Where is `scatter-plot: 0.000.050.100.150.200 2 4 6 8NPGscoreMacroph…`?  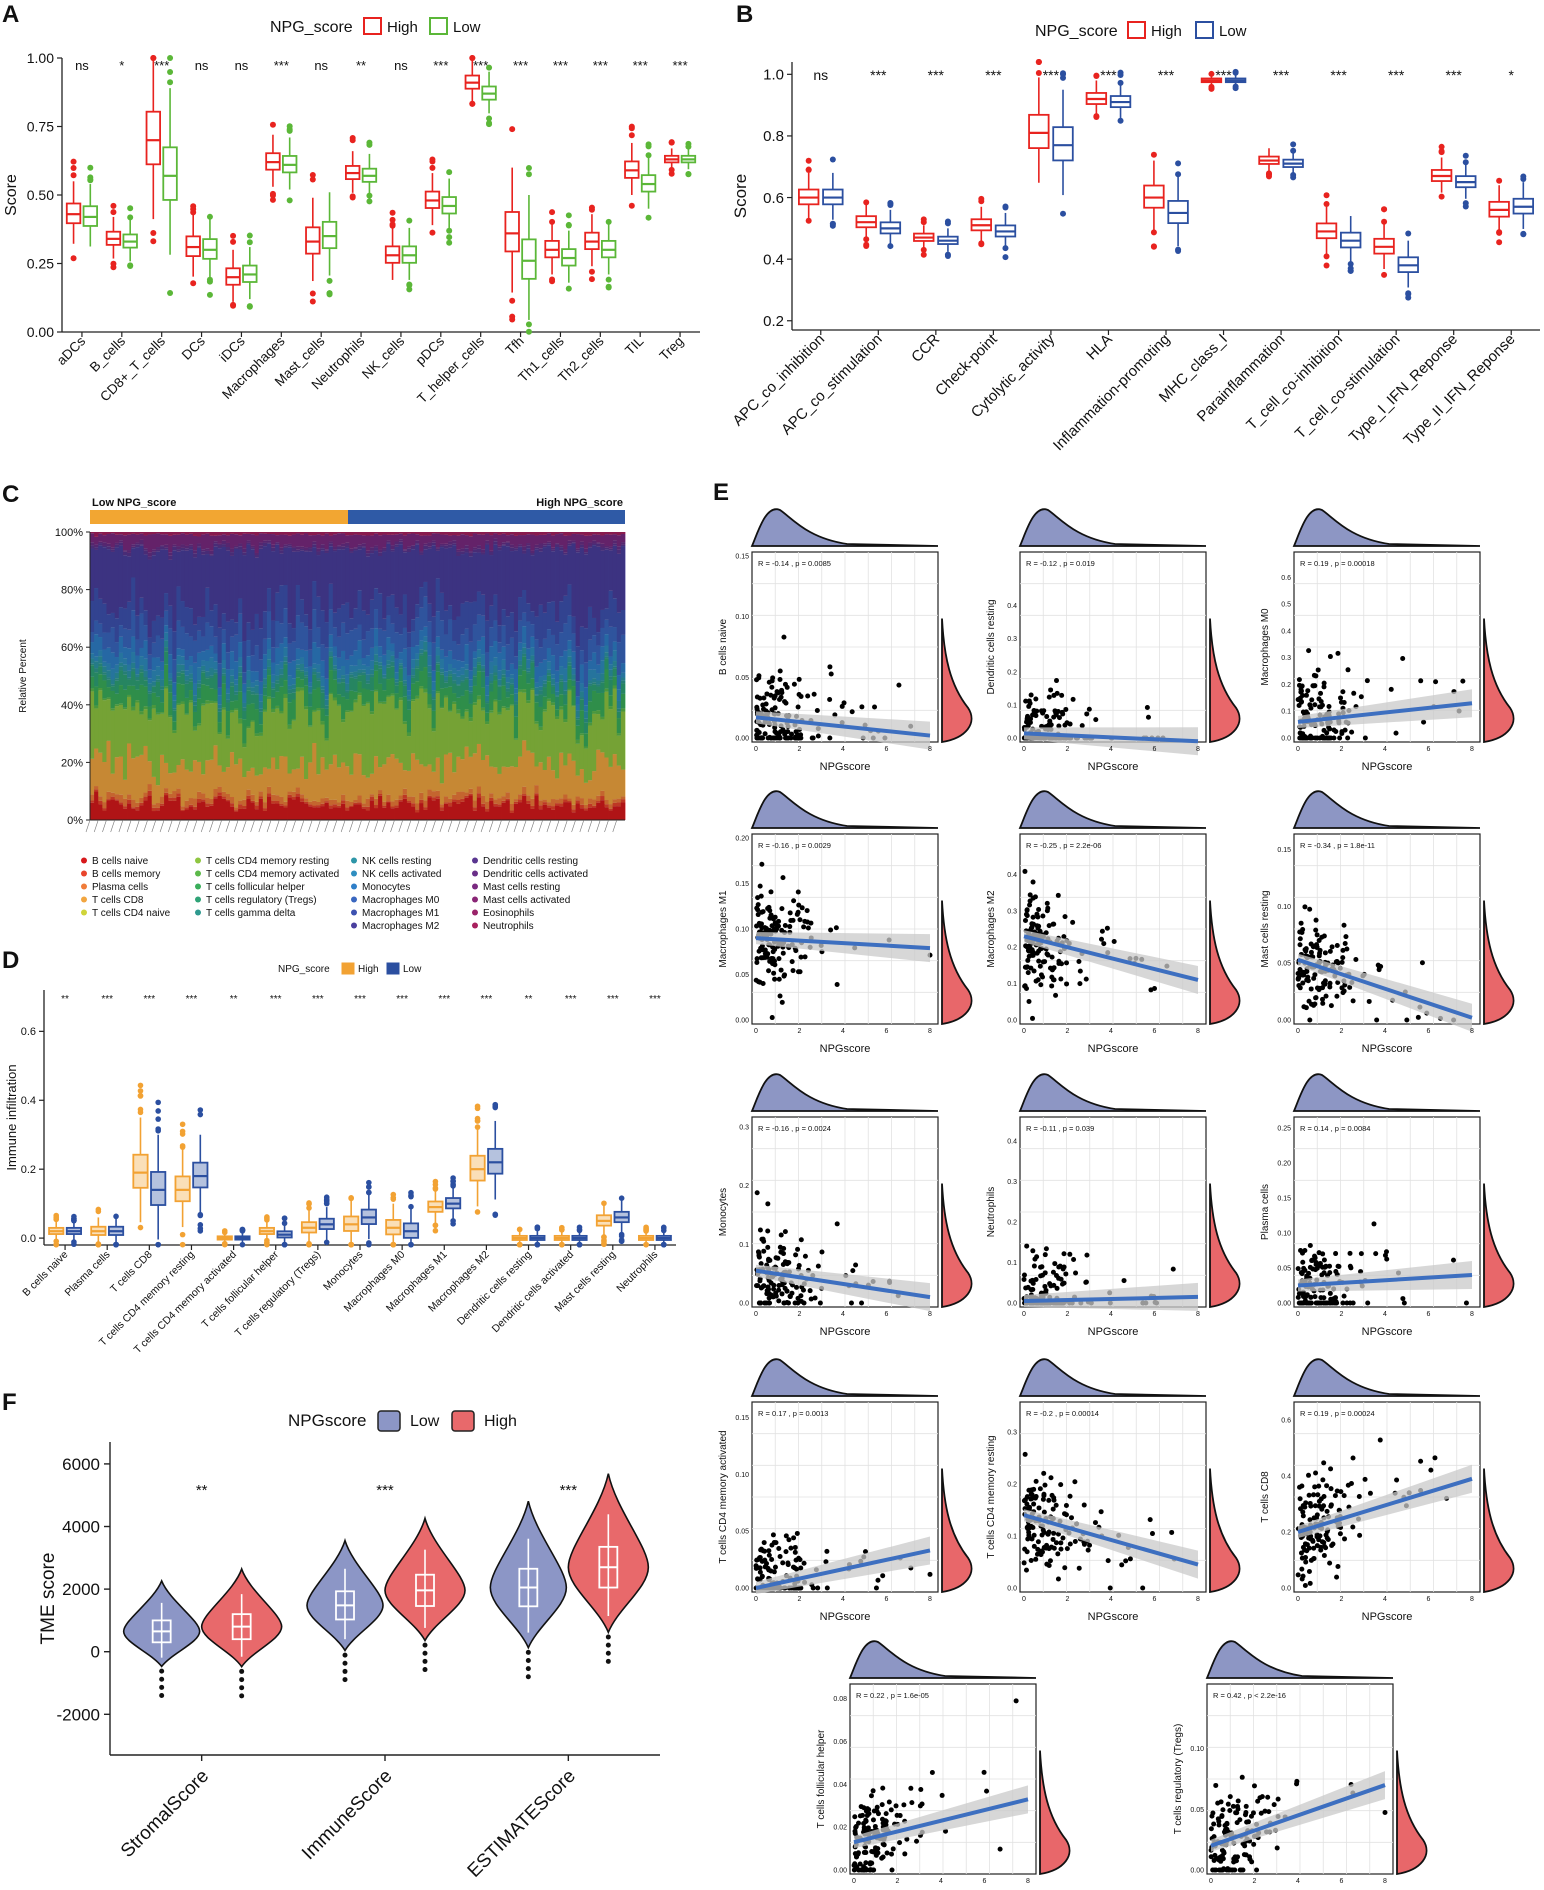
scatter-plot: 0.000.050.100.150.200 2 4 6 8NPGscoreMacroph… is located at coordinates (845, 922).